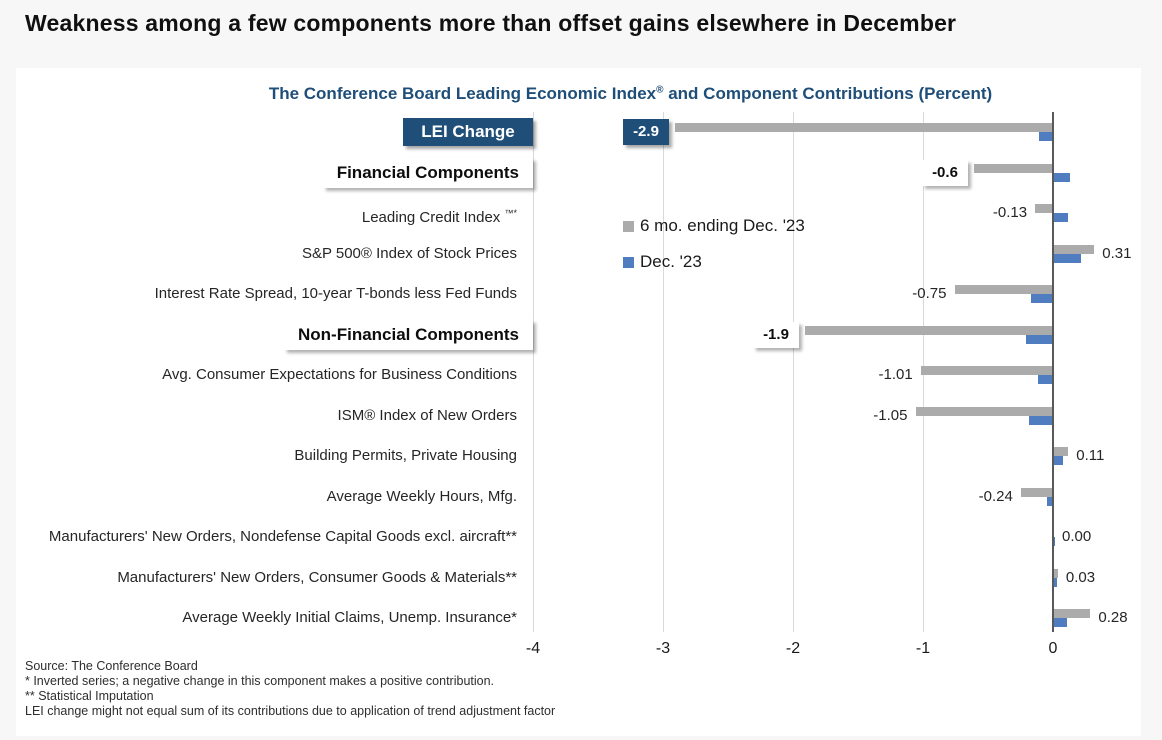 The image size is (1162, 740). Describe the element at coordinates (408, 334) in the screenshot. I see `row-label: Non-Financial Components` at that location.